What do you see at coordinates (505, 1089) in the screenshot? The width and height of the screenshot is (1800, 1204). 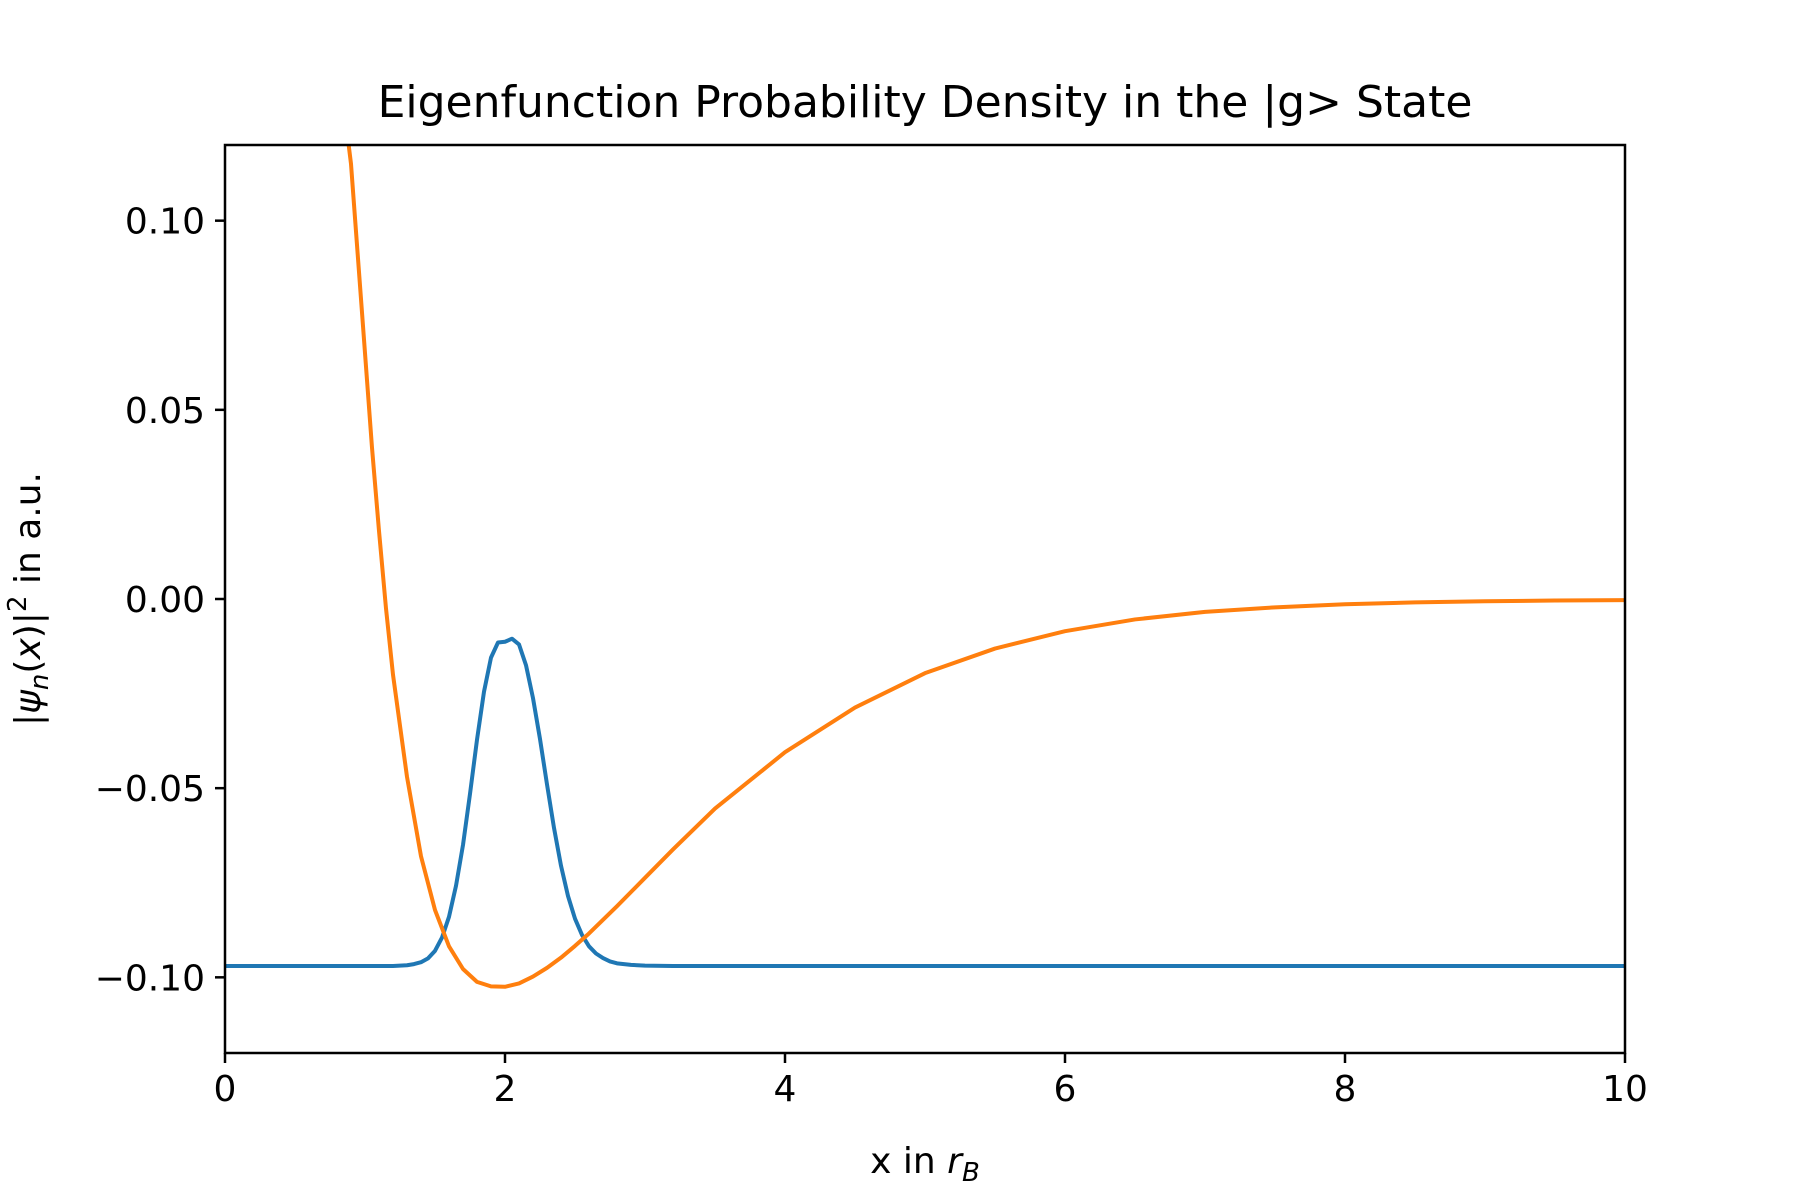 I see `x-tick-label: 2` at bounding box center [505, 1089].